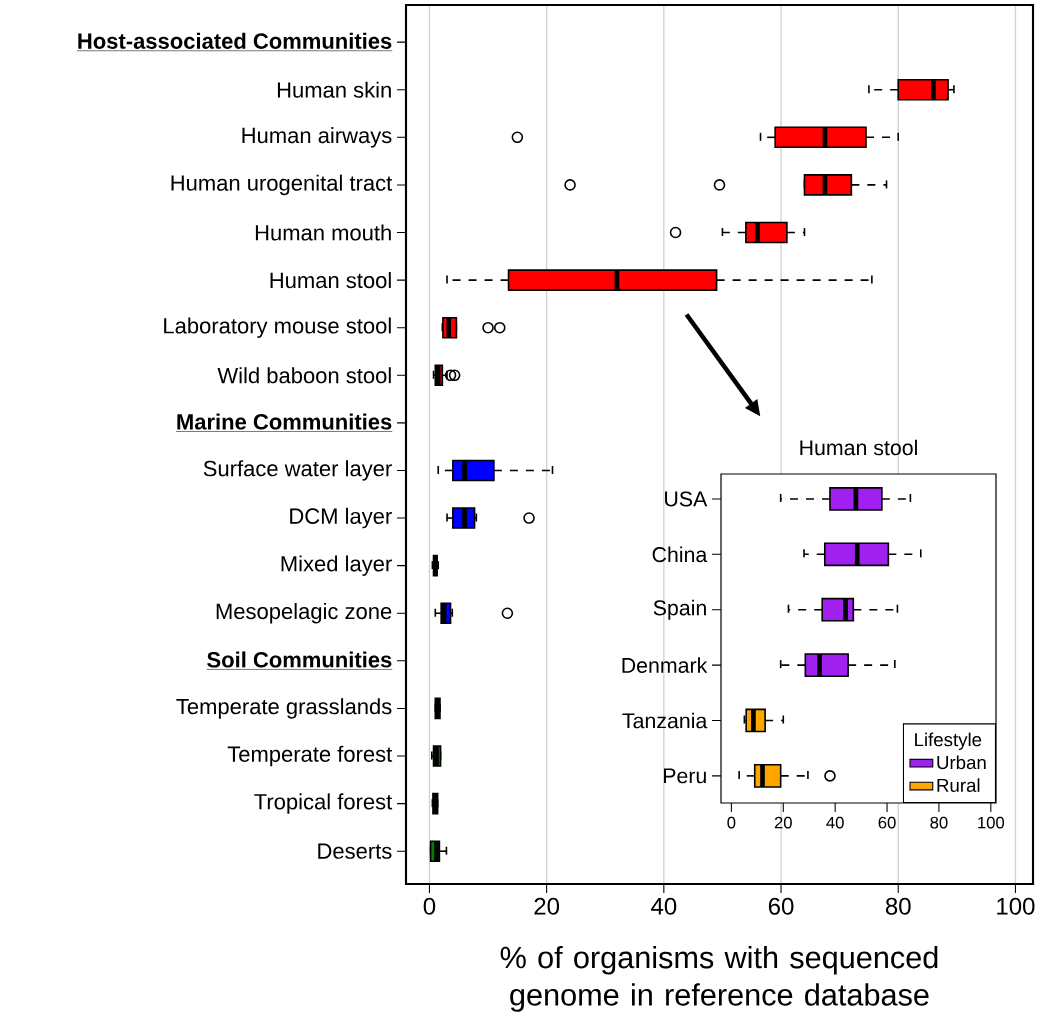 Image resolution: width=1042 pixels, height=1036 pixels. What do you see at coordinates (336, 565) in the screenshot?
I see `y-tick-label: Mixed layer` at bounding box center [336, 565].